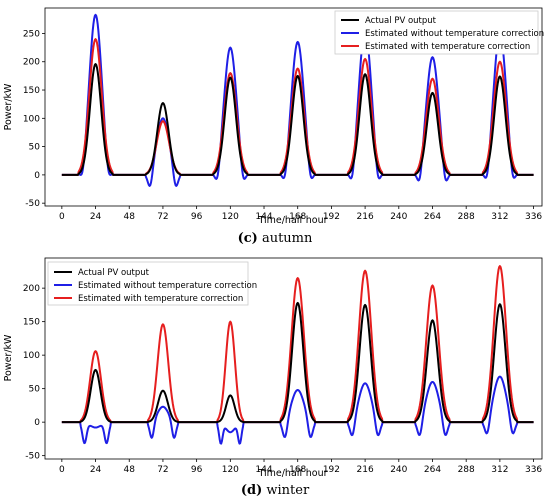 Image resolution: width=550 pixels, height=500 pixels. What do you see at coordinates (297, 410) in the screenshot?
I see `series-line-no-corr` at bounding box center [297, 410].